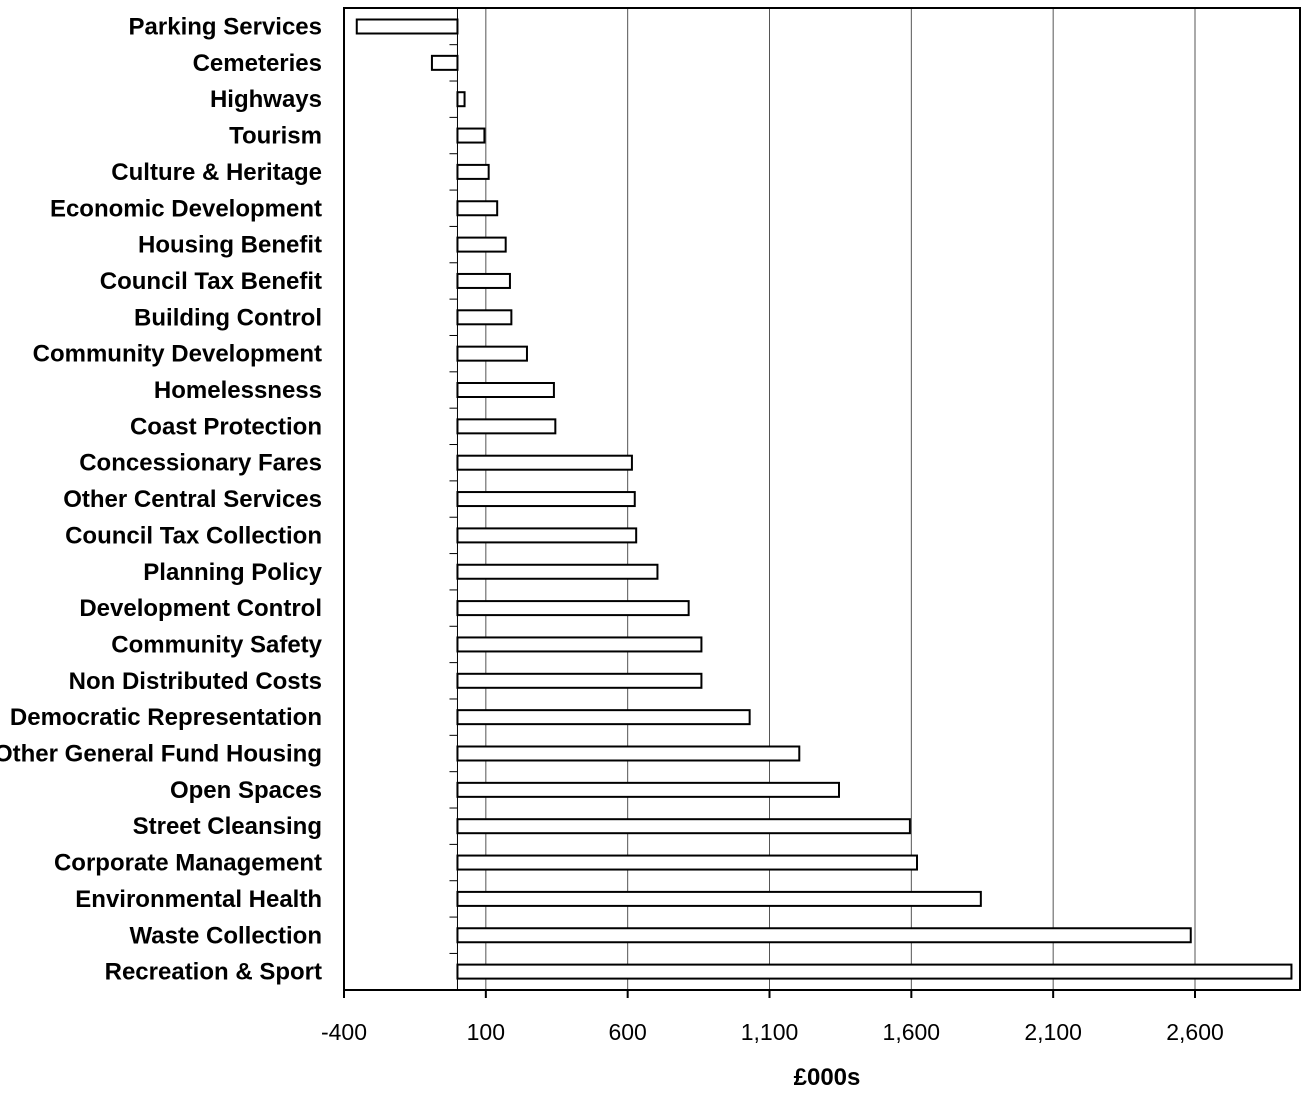  What do you see at coordinates (912, 1032) in the screenshot?
I see `x-tick-label: 1,600` at bounding box center [912, 1032].